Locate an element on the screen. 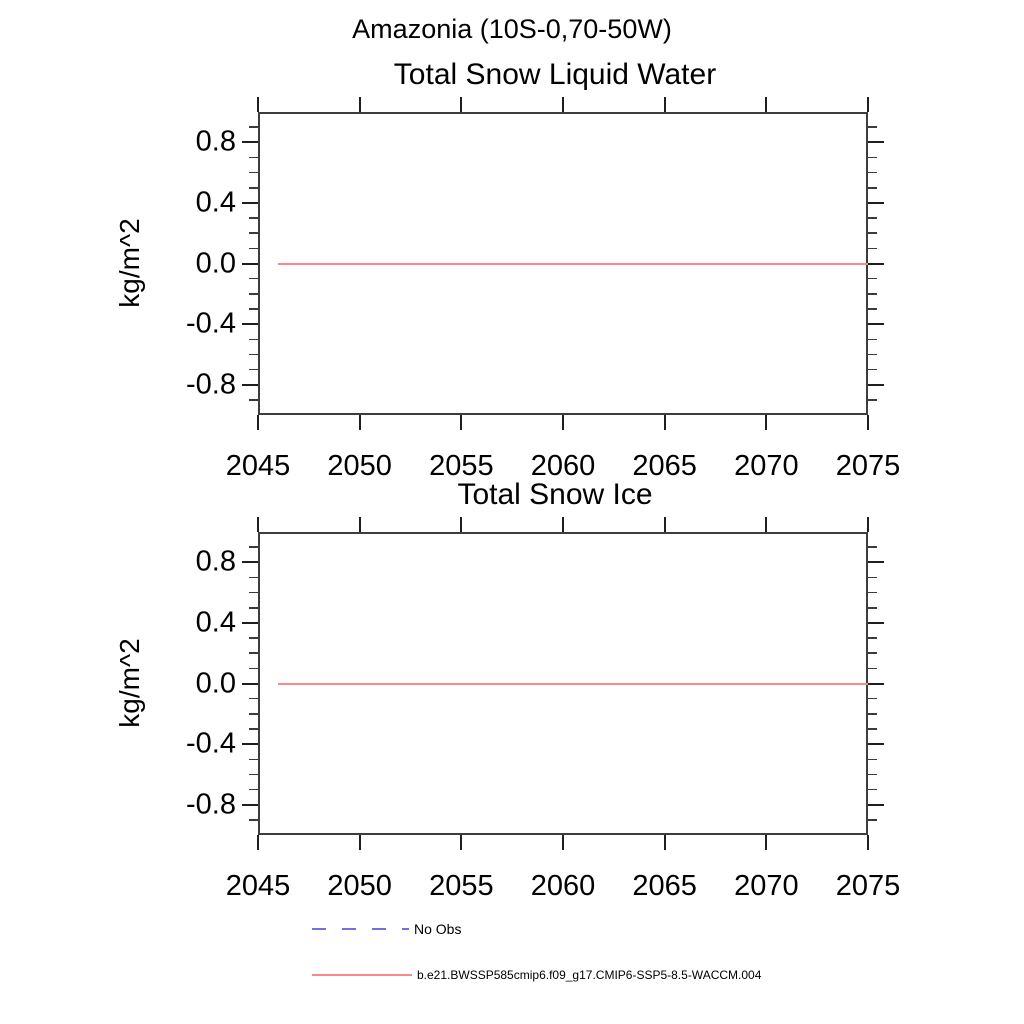  x-tick-label: 2060 is located at coordinates (563, 886).